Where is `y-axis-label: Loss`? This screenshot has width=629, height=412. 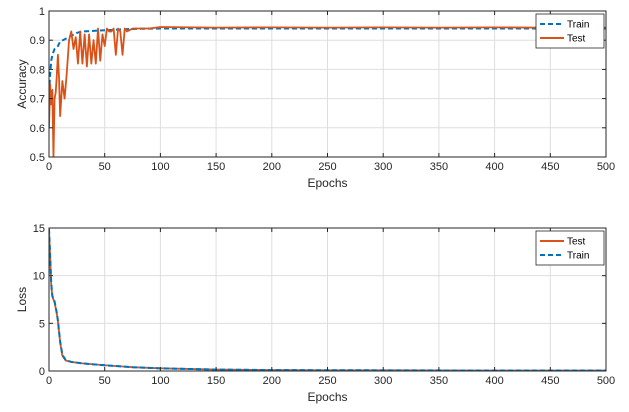 y-axis-label: Loss is located at coordinates (22, 299).